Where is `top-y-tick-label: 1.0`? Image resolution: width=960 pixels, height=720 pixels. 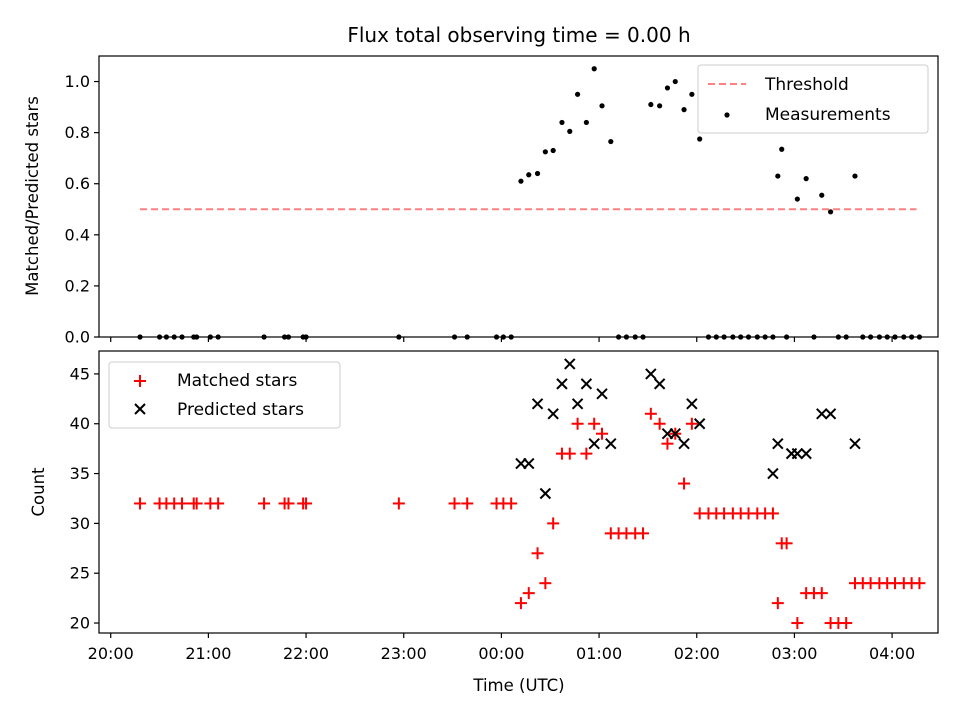
top-y-tick-label: 1.0 is located at coordinates (77, 81).